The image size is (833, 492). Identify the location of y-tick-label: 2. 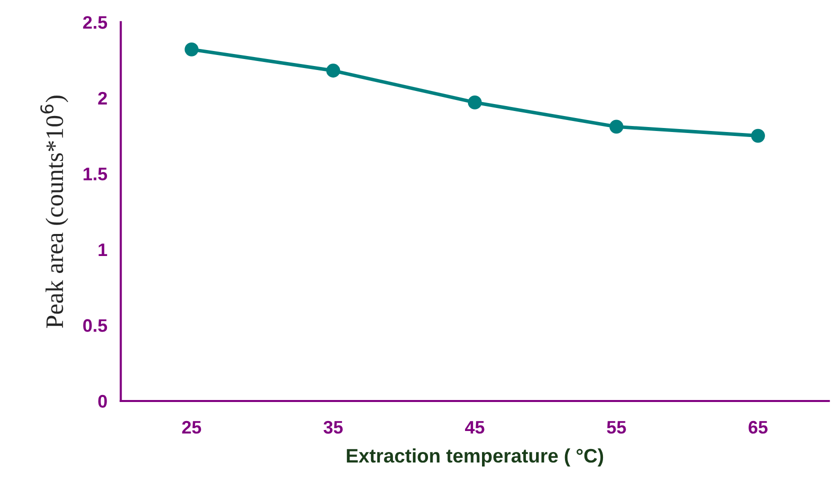
(102, 98).